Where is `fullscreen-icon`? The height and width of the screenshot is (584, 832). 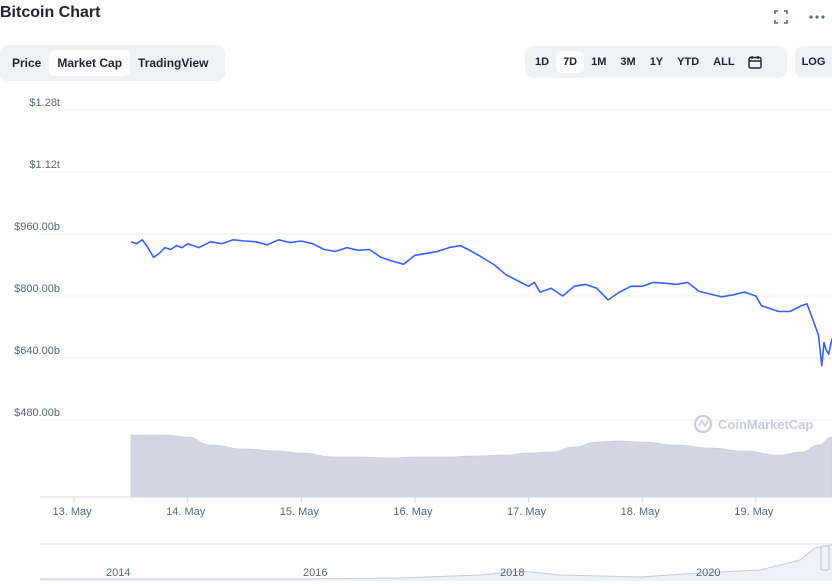
fullscreen-icon is located at coordinates (781, 17).